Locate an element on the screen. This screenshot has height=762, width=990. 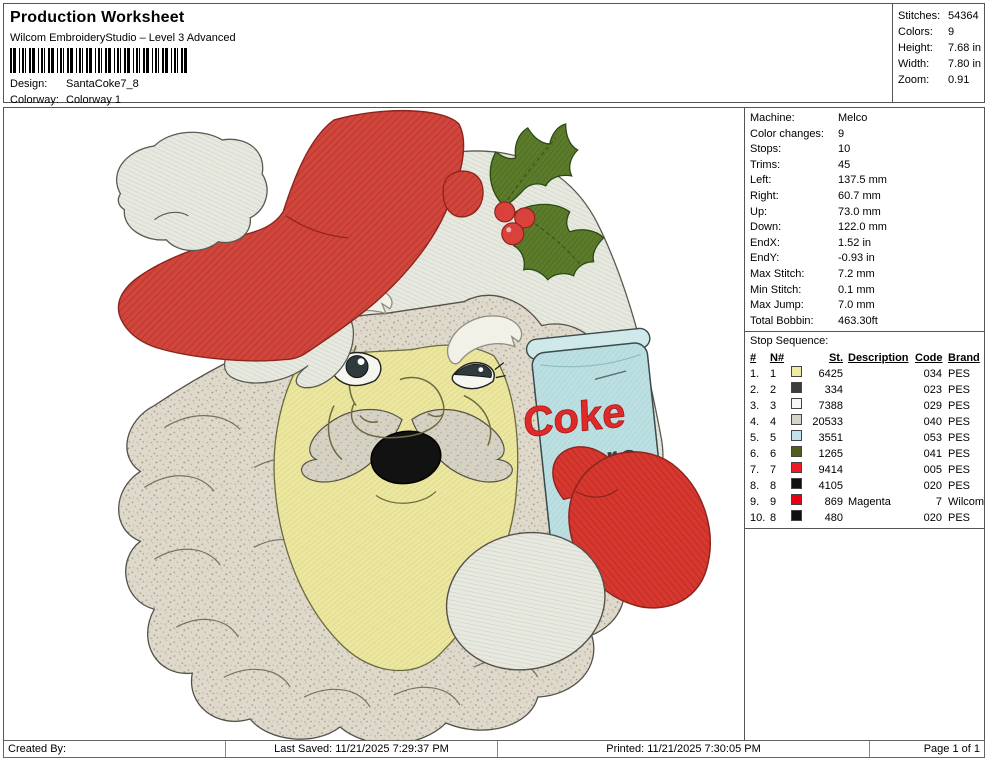
row-number: 2. is located at coordinates (755, 390).